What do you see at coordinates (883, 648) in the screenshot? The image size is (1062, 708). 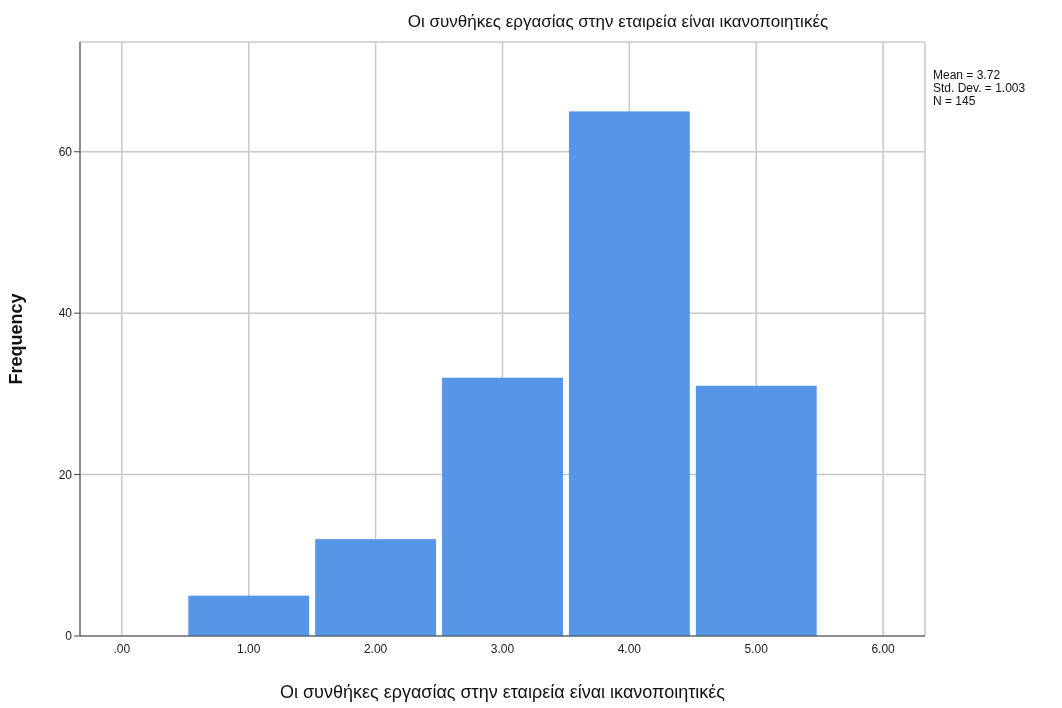 I see `x-tick-label: 6.00` at bounding box center [883, 648].